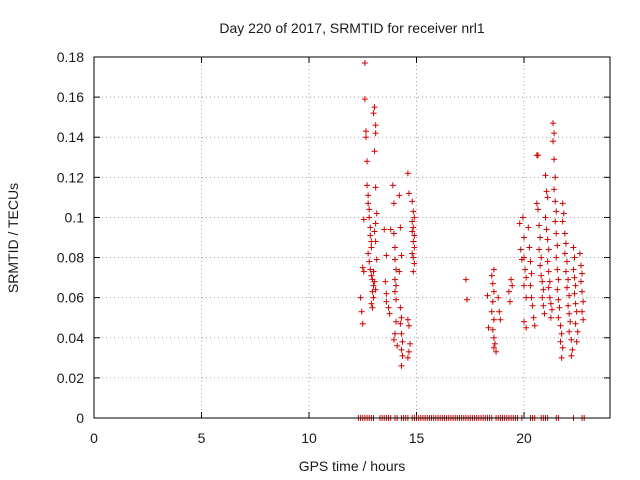 Image resolution: width=640 pixels, height=480 pixels. Describe the element at coordinates (80, 418) in the screenshot. I see `y-tick-label: 0` at that location.